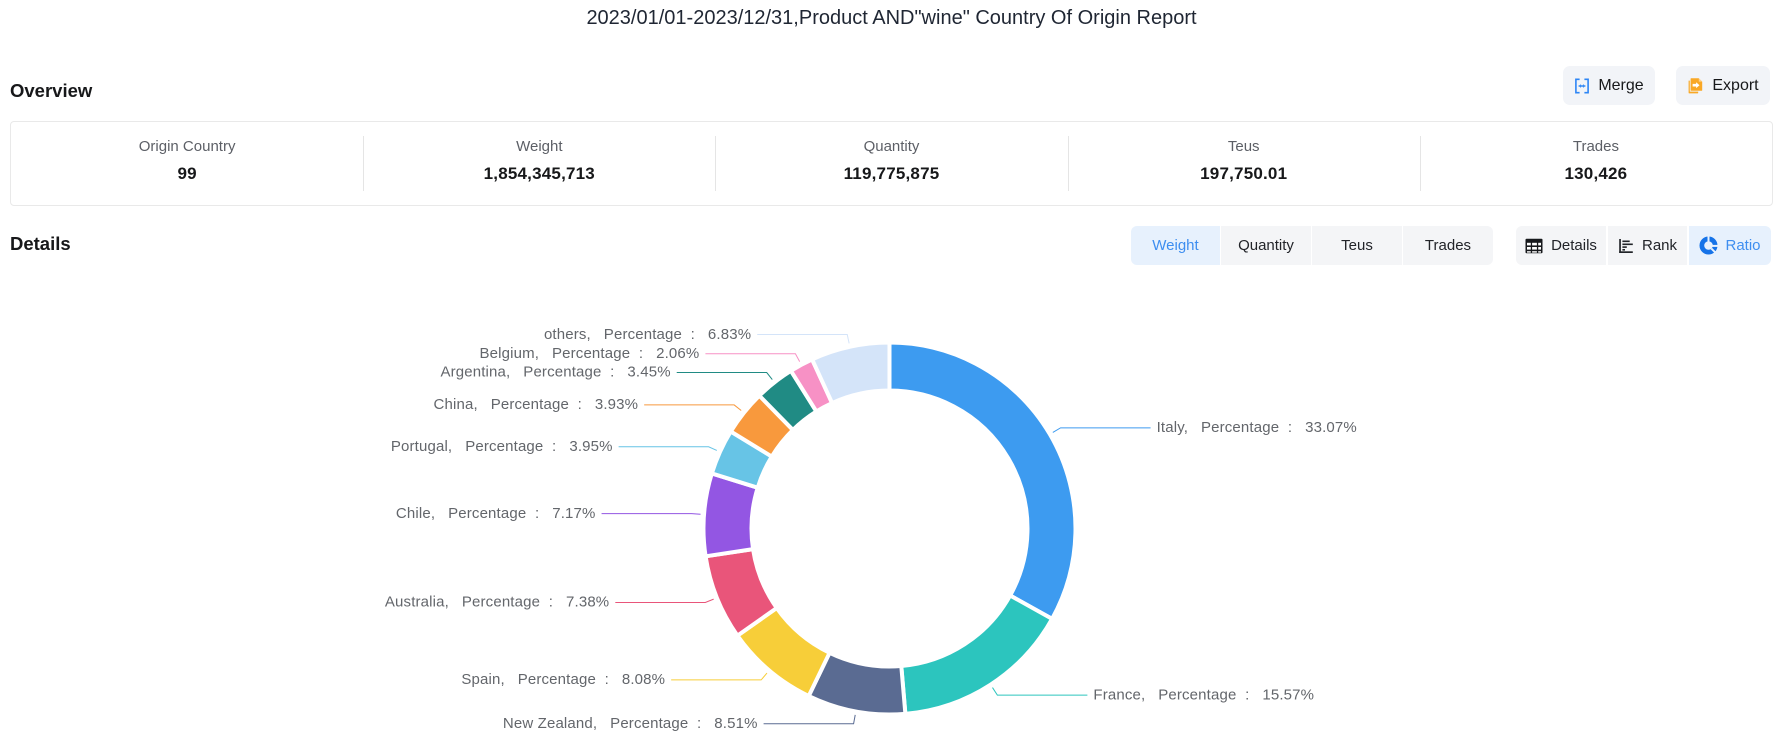 This screenshot has height=745, width=1783. Describe the element at coordinates (1203, 694) in the screenshot. I see `svg-text:France, Percentage : 15.5: France, Percentage : 15.57%` at that location.